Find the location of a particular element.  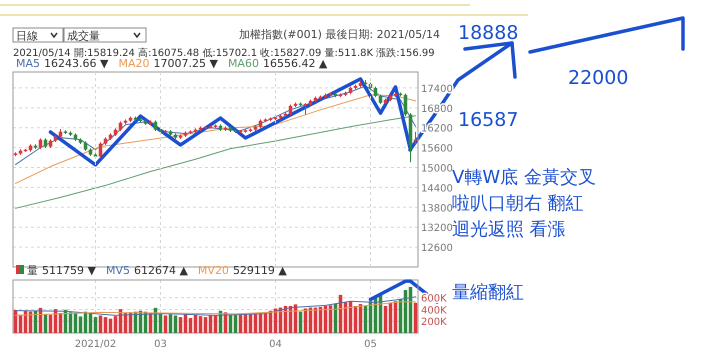

text: V轉W底 金黃交叉 is located at coordinates (524, 177).